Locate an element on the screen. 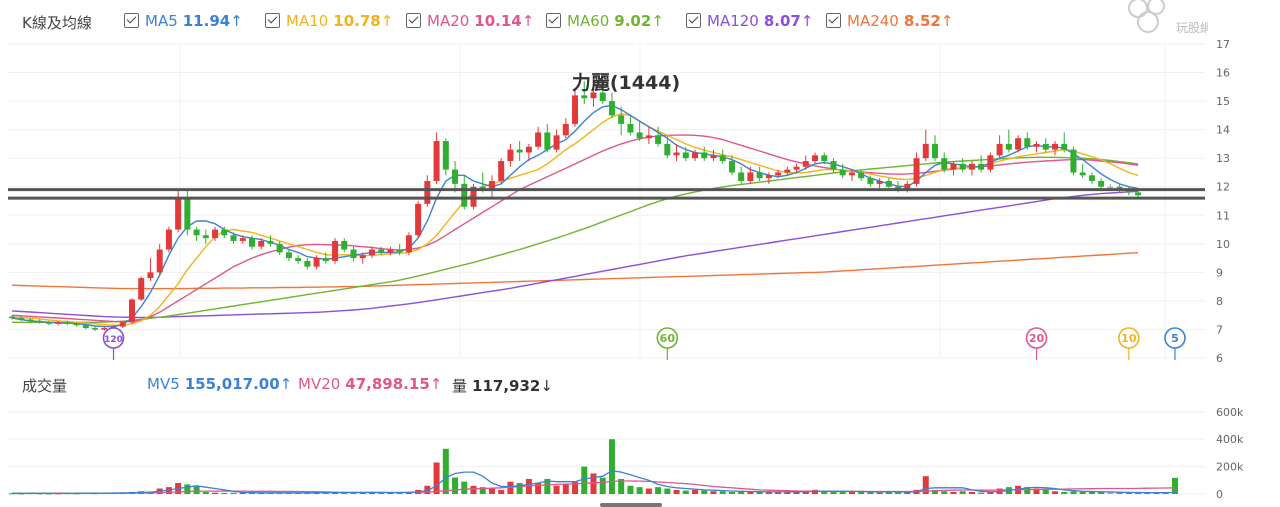 The image size is (1280, 507). checkbox-ma5 is located at coordinates (131, 20).